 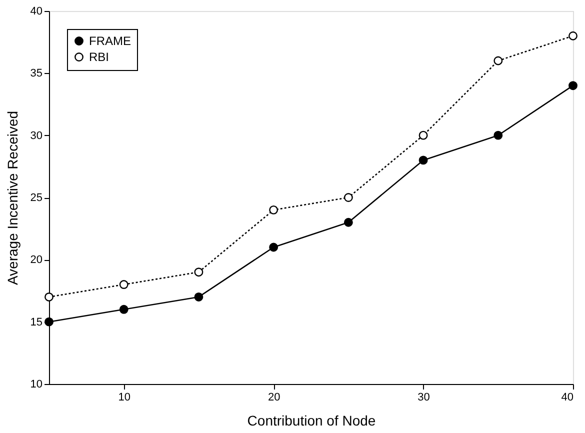 What do you see at coordinates (36, 136) in the screenshot?
I see `y-tick-label: 30` at bounding box center [36, 136].